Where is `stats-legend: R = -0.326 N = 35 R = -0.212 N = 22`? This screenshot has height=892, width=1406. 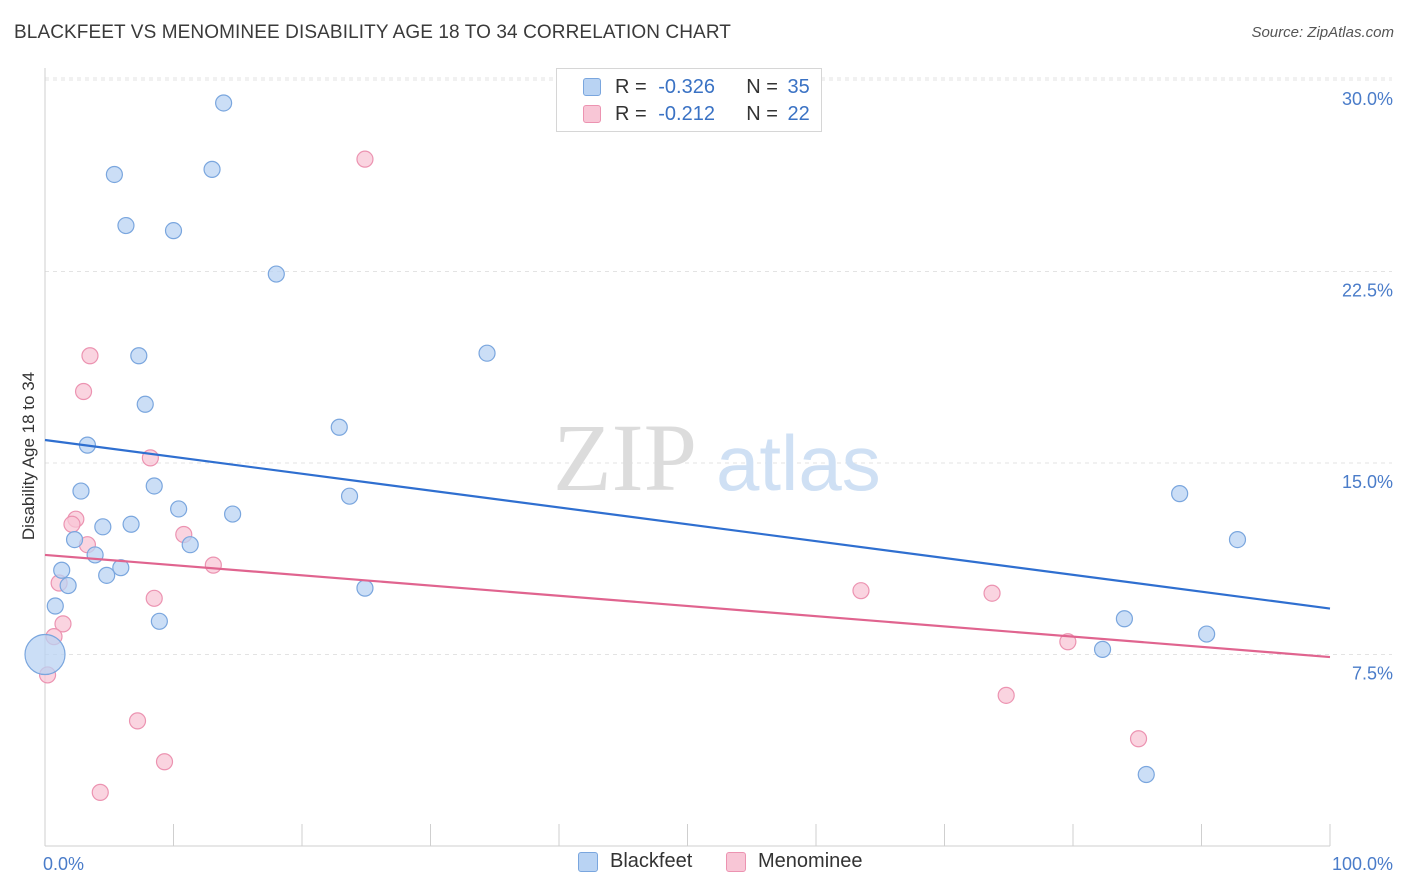 stats-legend: R = -0.326 N = 35 R = -0.212 N = 22 is located at coordinates (689, 100).